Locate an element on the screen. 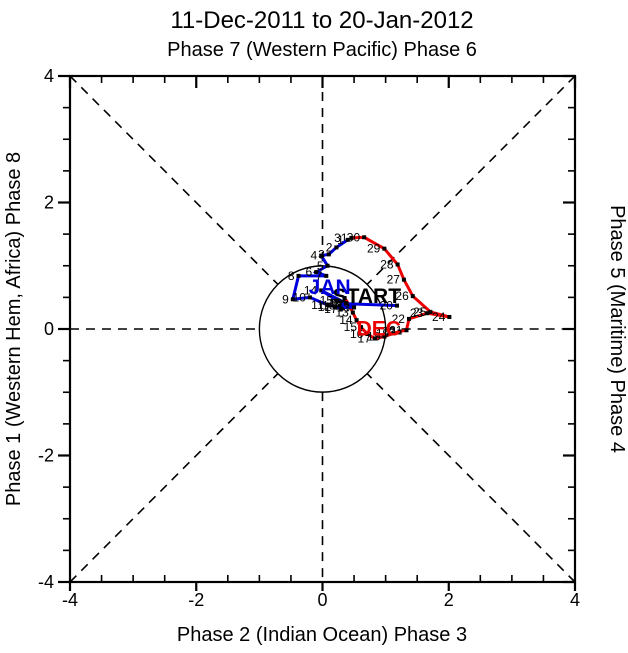 The image size is (628, 653). x-tick-label: 0 is located at coordinates (322, 600).